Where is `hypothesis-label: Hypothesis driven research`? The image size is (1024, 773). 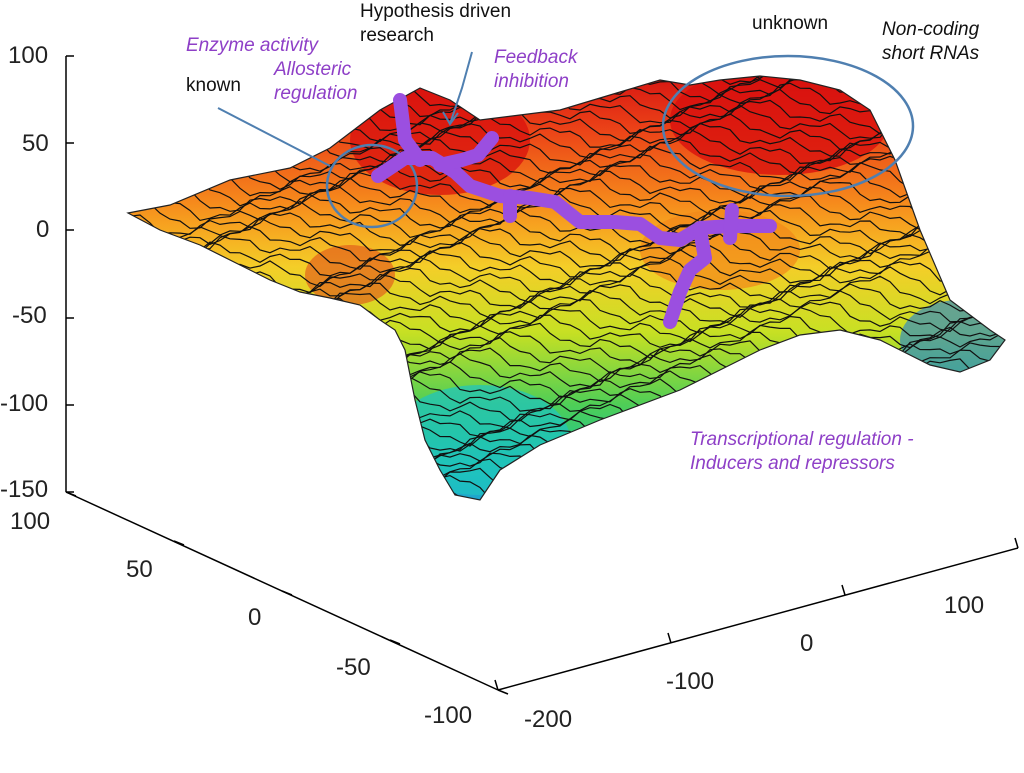 hypothesis-label: Hypothesis driven research is located at coordinates (435, 24).